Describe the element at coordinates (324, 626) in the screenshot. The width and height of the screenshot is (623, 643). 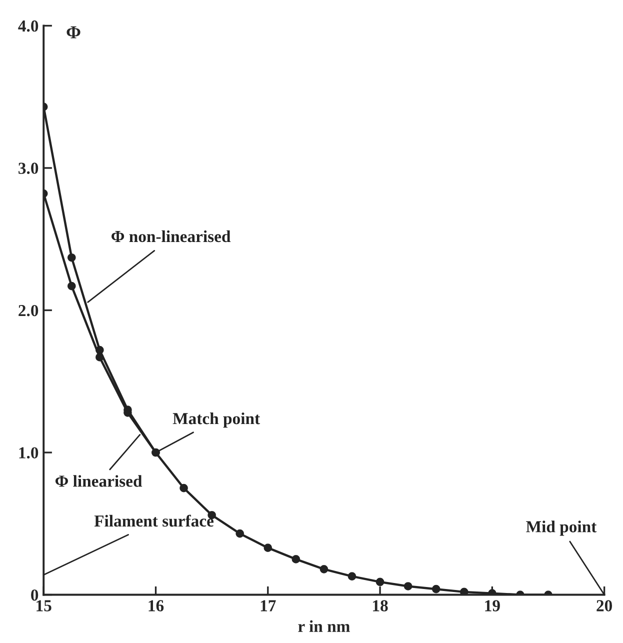
I see `x-axis-title: r in nm` at that location.